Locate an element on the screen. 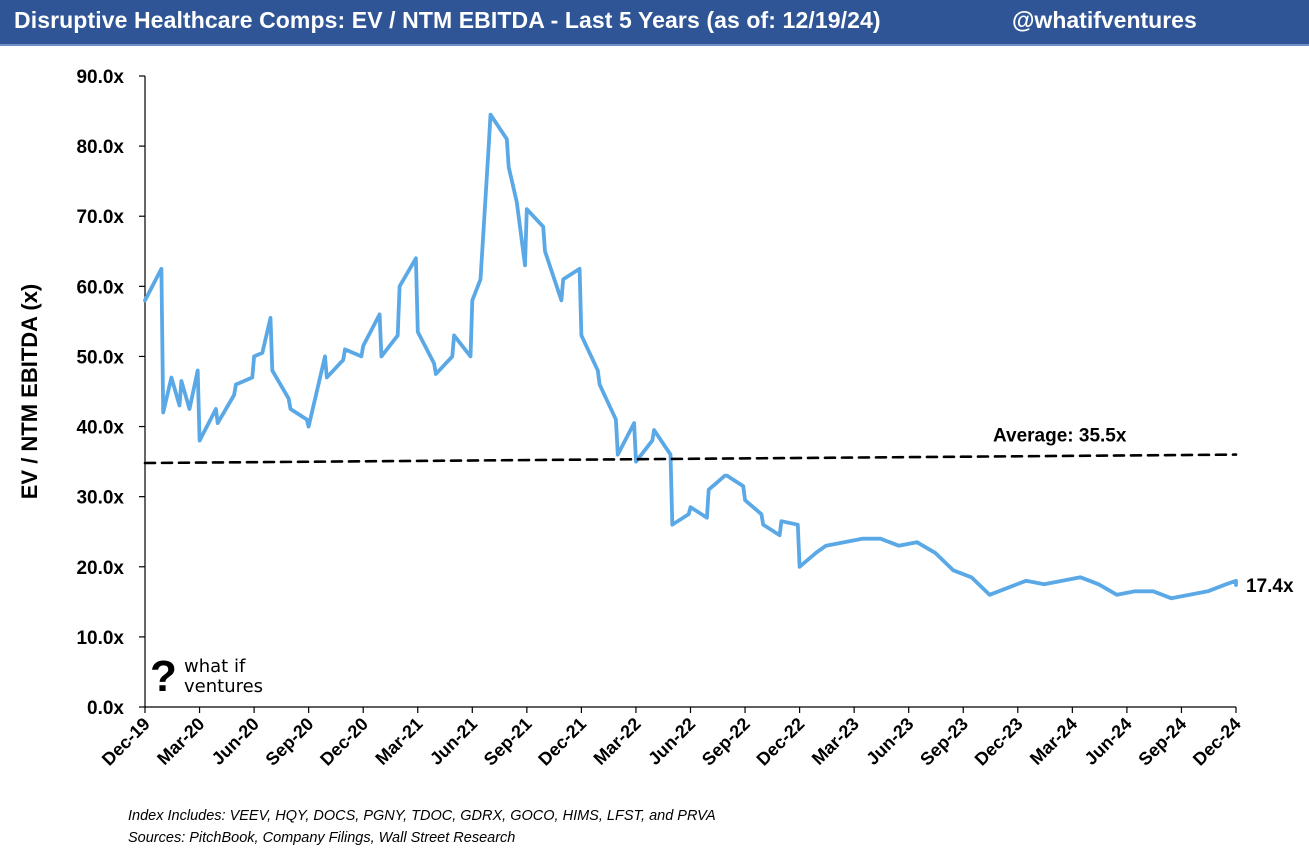 This screenshot has width=1309, height=859. x-tick-label: Sep-21 is located at coordinates (508, 742).